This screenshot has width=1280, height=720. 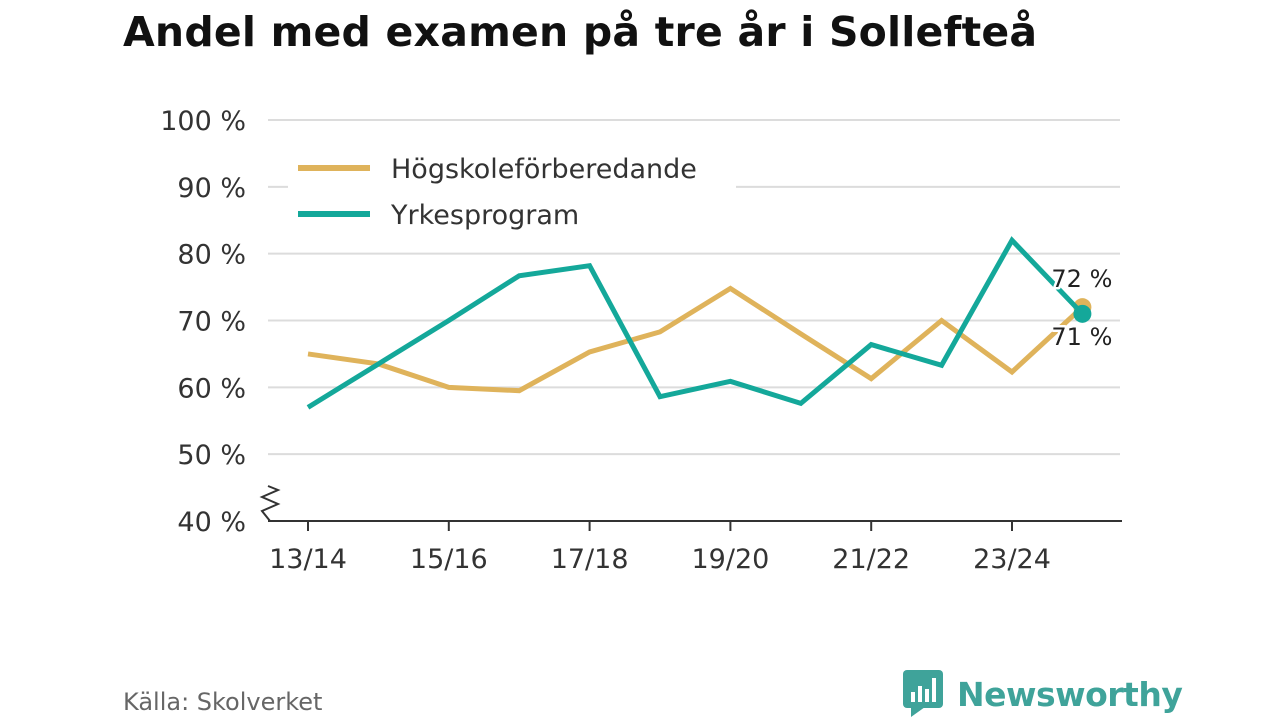 I want to click on y-tick-label: 50 %, so click(x=211, y=455).